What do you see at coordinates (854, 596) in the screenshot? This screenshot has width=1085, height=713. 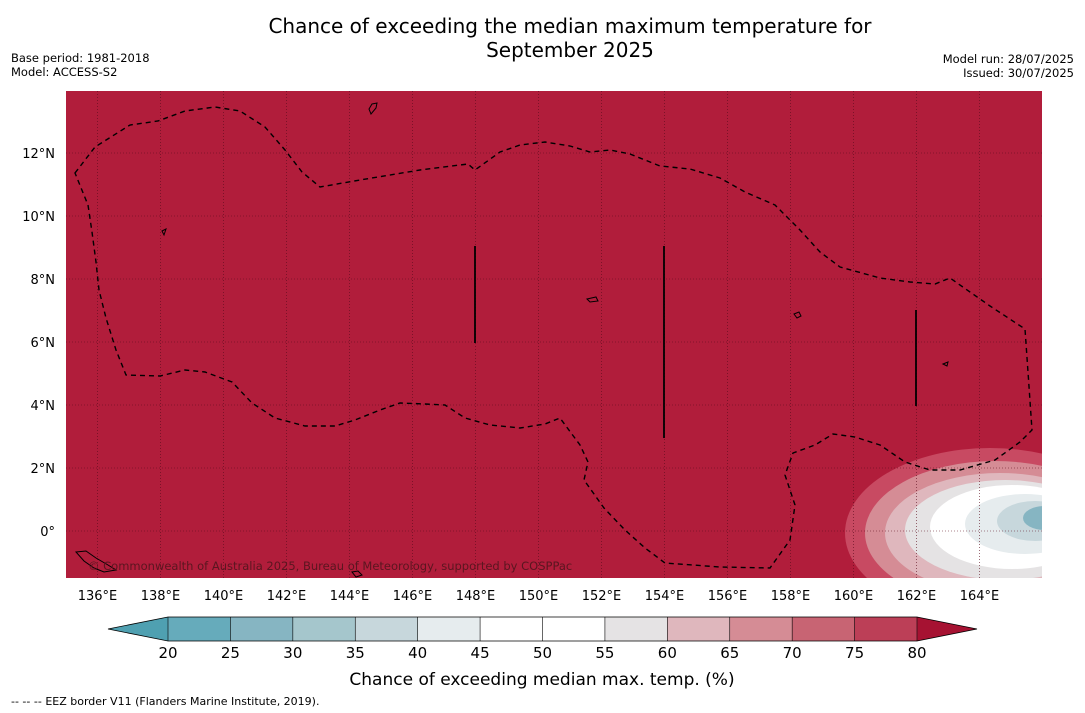 I see `lon-tick-label: 160°E` at bounding box center [854, 596].